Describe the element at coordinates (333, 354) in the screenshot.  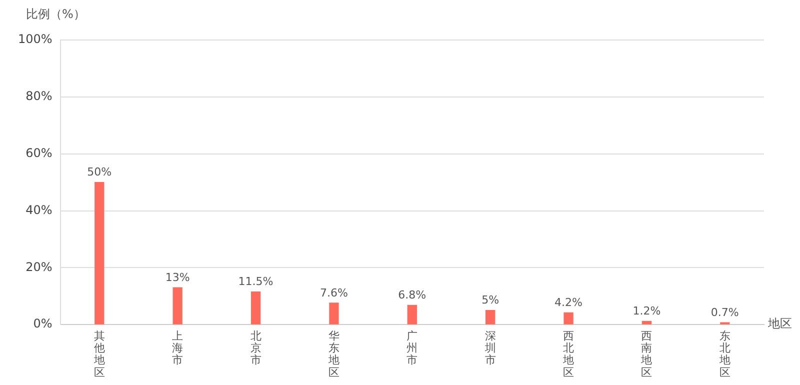
I see `x-tick-label: 华东地区` at that location.